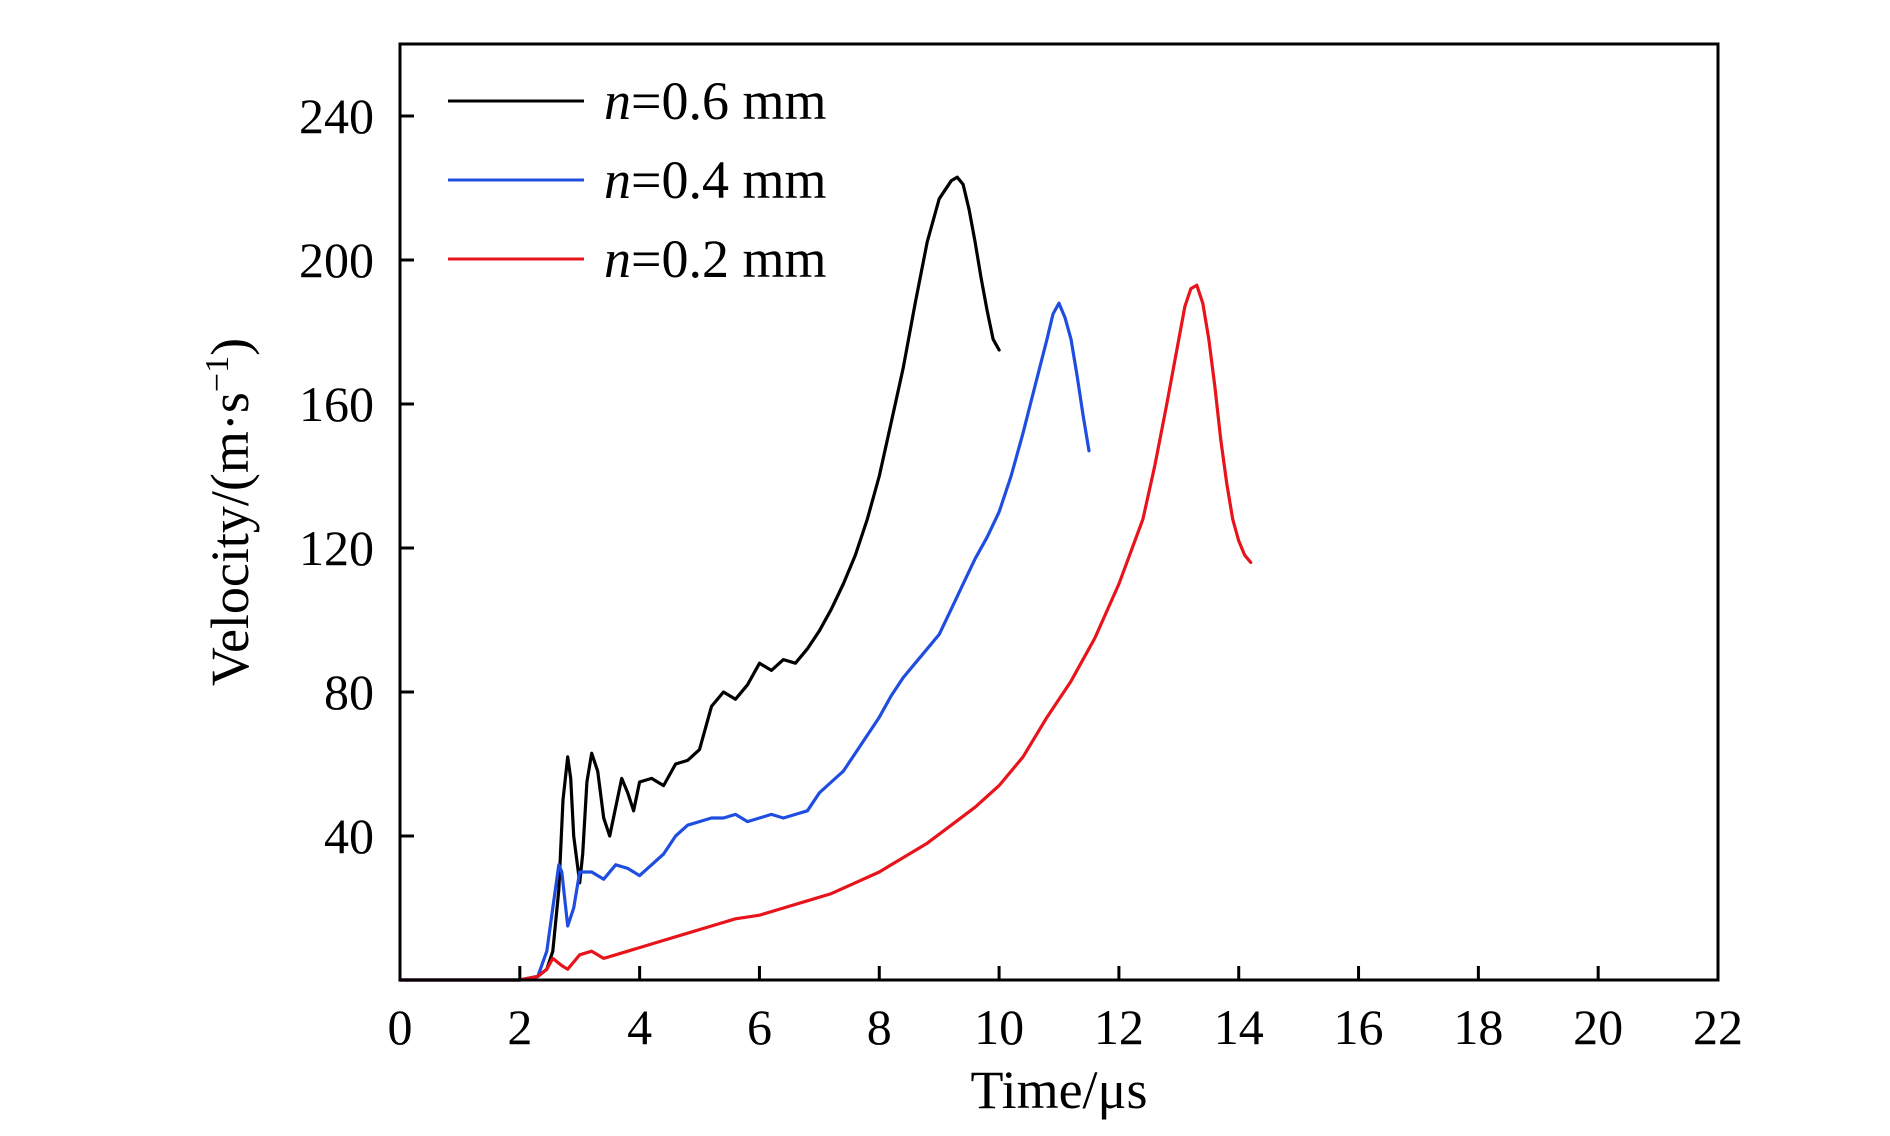 This screenshot has height=1136, width=1890. I want to click on legend-label-0-italic: n, so click(617, 101).